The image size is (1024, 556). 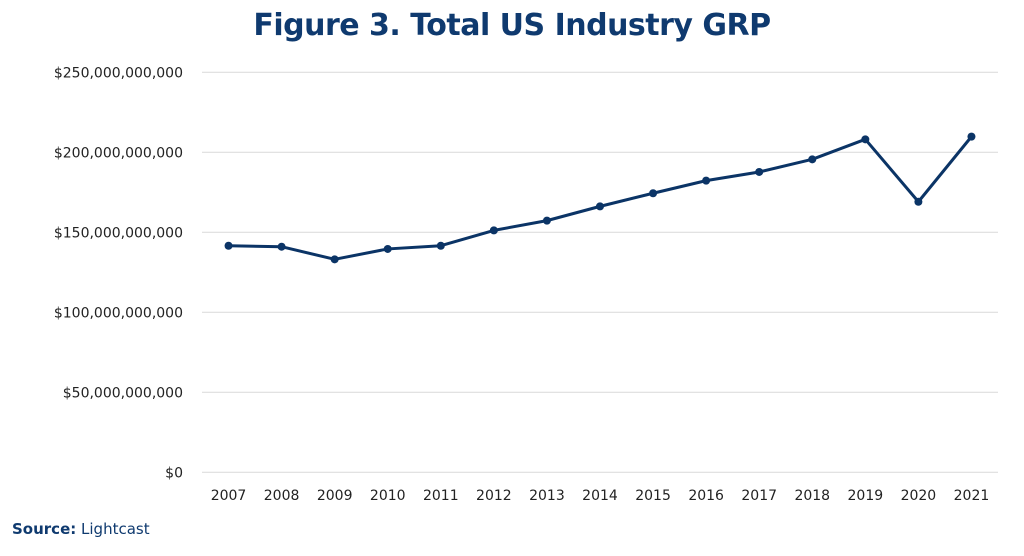 I want to click on x-tick-label: 2009, so click(x=335, y=496).